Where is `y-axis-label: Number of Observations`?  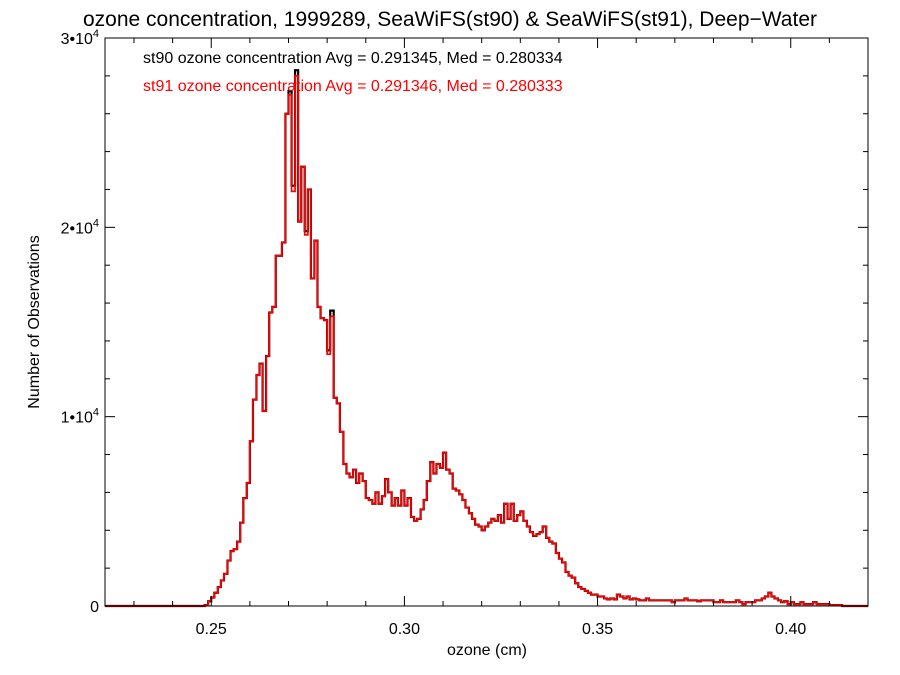 y-axis-label: Number of Observations is located at coordinates (34, 321).